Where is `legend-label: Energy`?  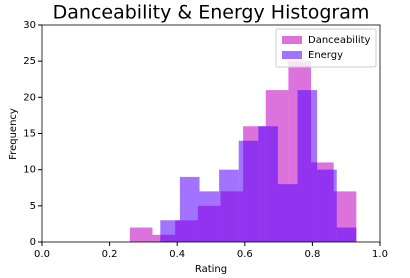 legend-label: Energy is located at coordinates (325, 55).